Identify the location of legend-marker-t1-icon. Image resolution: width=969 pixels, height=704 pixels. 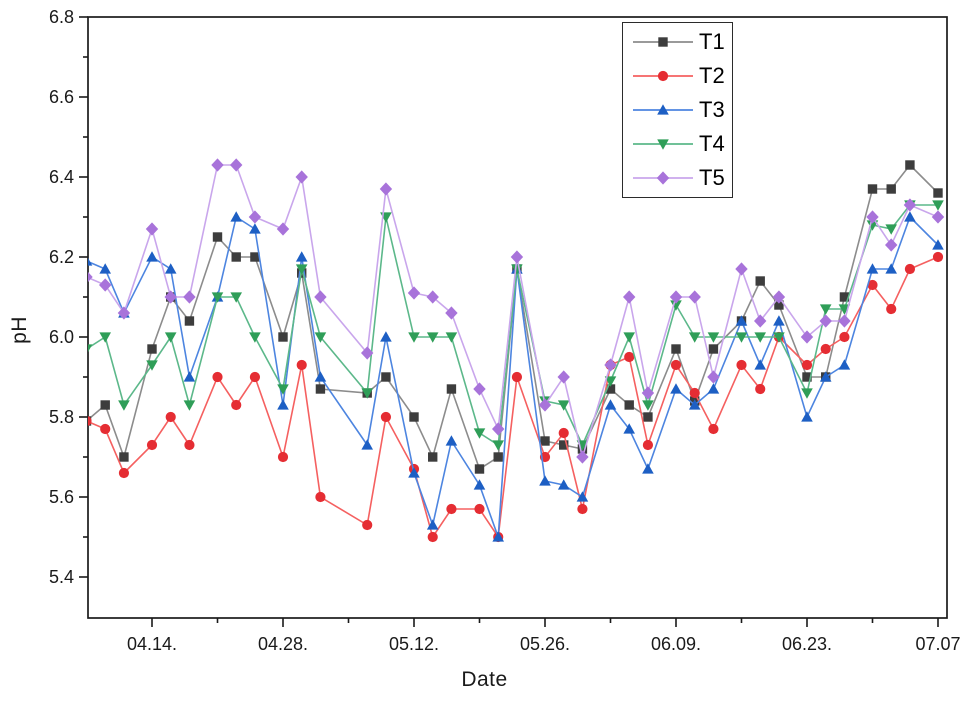
(663, 42).